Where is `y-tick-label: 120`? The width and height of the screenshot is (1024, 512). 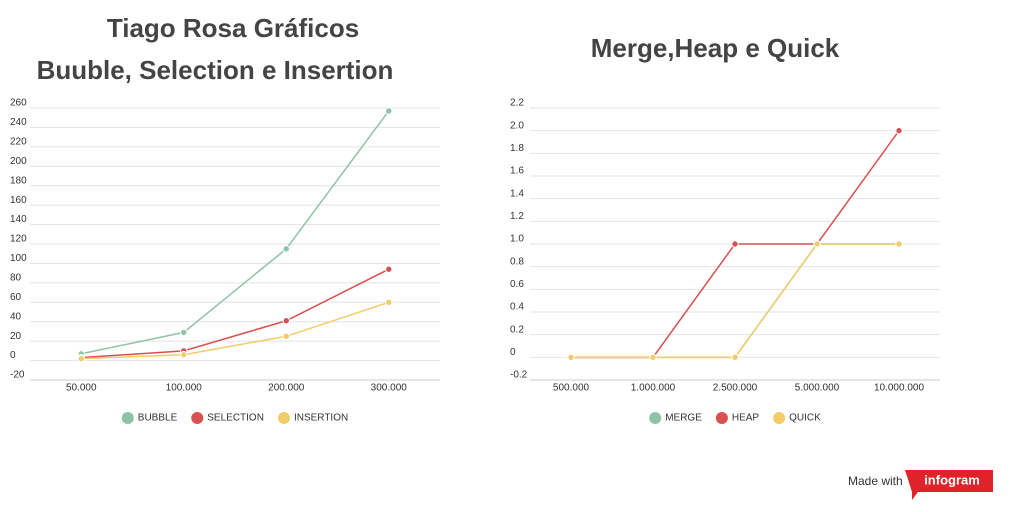
y-tick-label: 120 is located at coordinates (18, 239).